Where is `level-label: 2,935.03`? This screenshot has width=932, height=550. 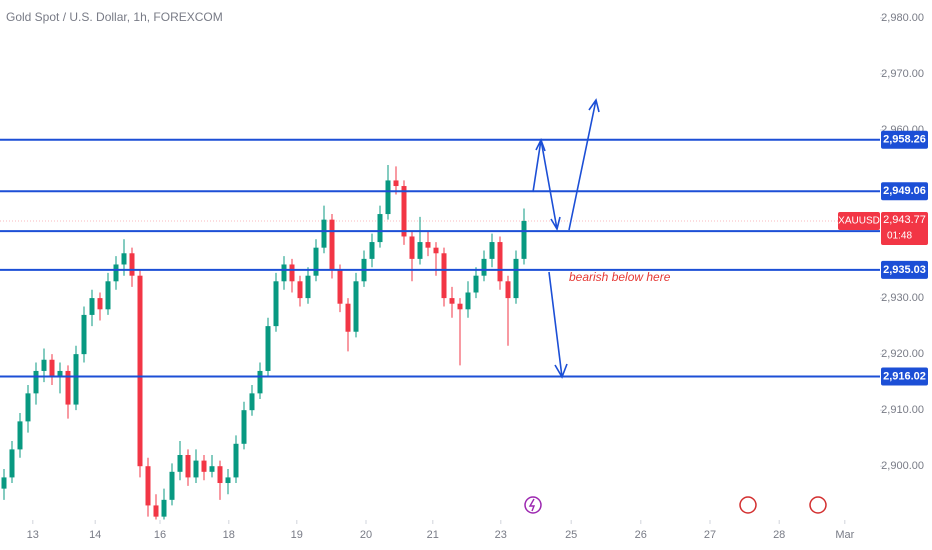
level-label: 2,935.03 is located at coordinates (904, 270).